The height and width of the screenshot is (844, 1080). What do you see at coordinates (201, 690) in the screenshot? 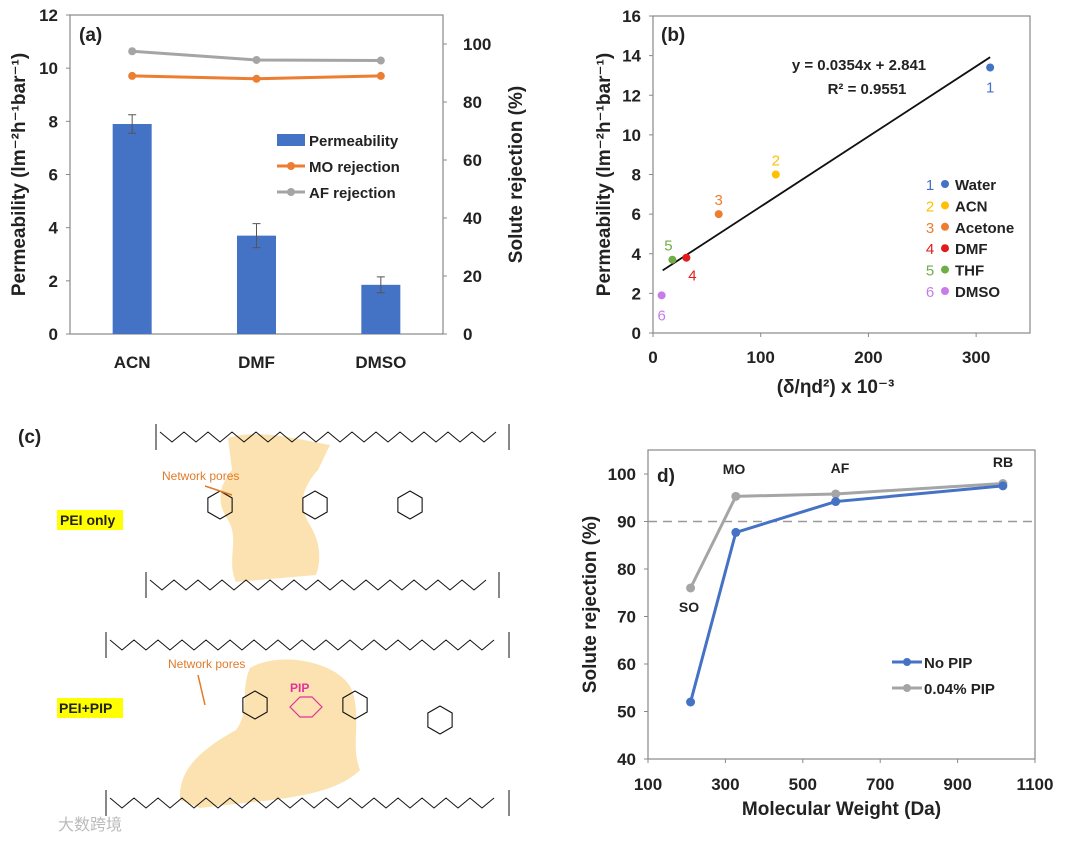
I see `arrow-icon` at bounding box center [201, 690].